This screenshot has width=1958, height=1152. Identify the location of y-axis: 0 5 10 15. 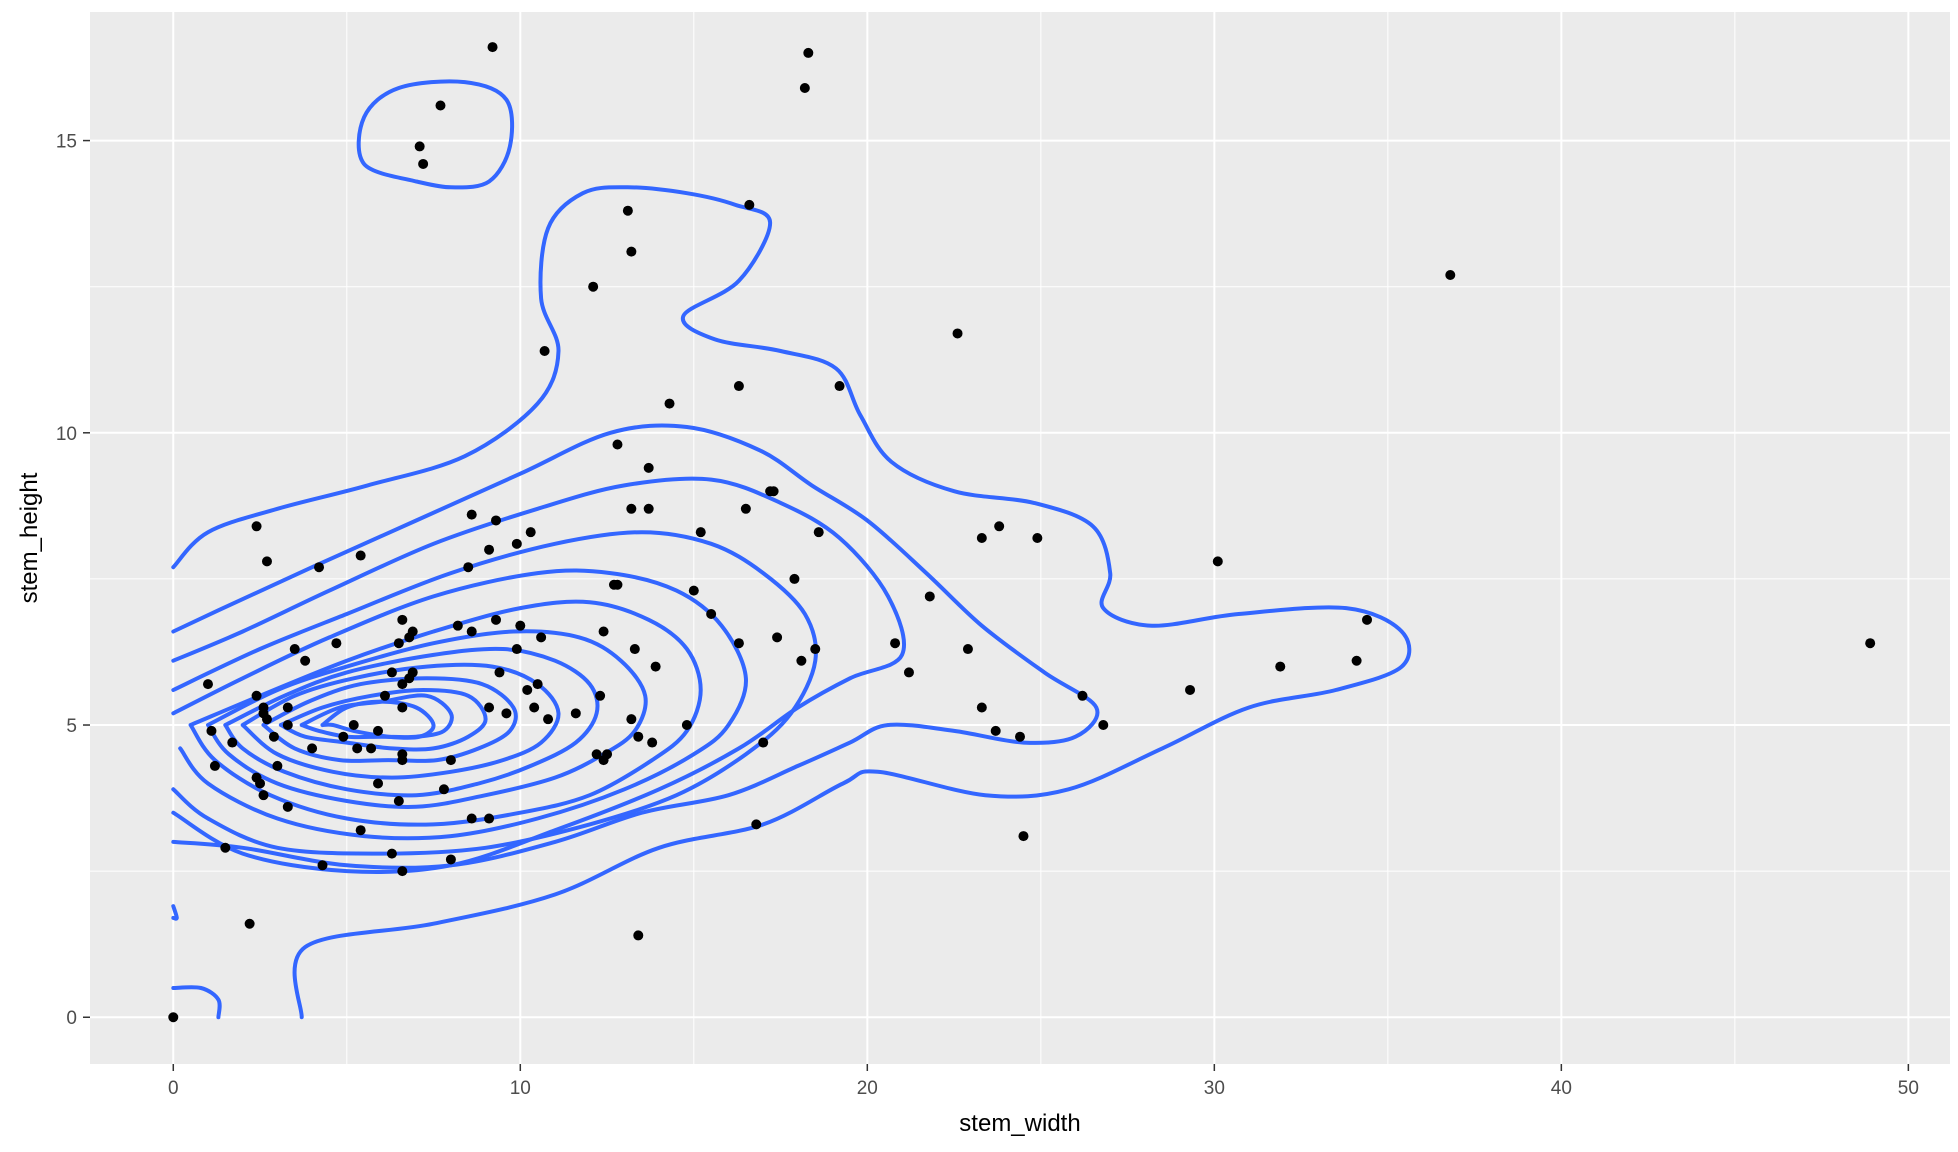
(73, 580).